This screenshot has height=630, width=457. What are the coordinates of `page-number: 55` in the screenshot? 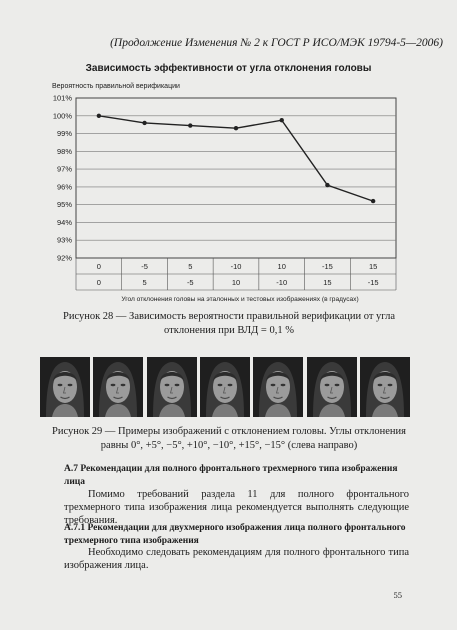 It's located at (398, 595).